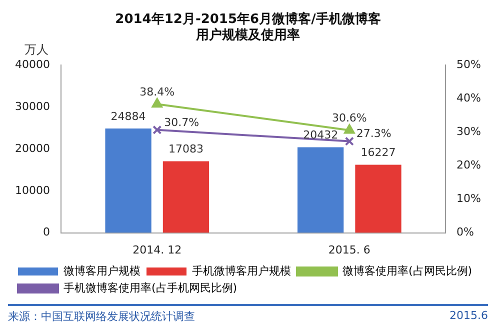 The width and height of the screenshot is (496, 333). I want to click on y2-tick-label: 50%, so click(469, 65).